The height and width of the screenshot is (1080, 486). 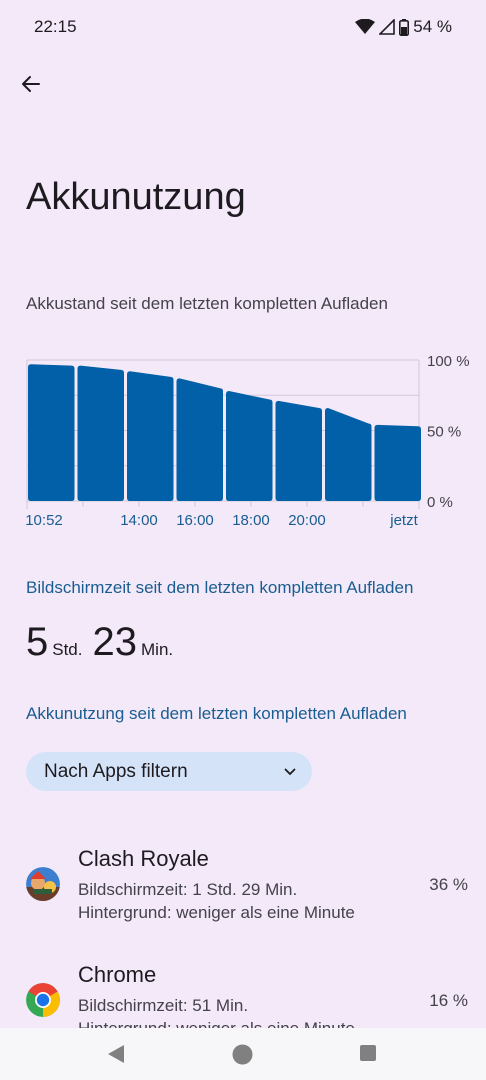 What do you see at coordinates (448, 884) in the screenshot?
I see `app-percent: 36 %` at bounding box center [448, 884].